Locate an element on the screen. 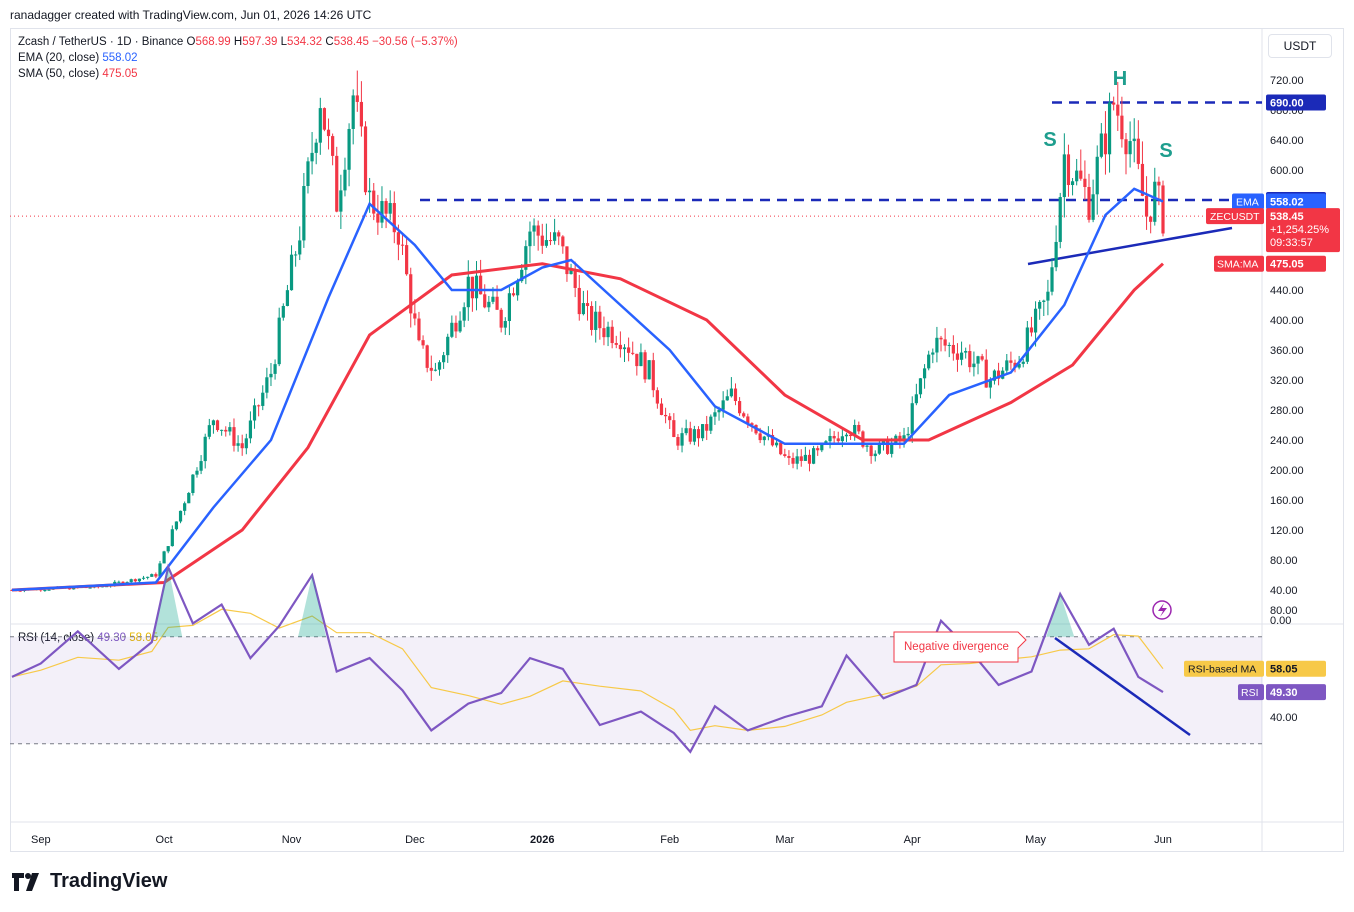  close-value: 538.45 is located at coordinates (351, 42).